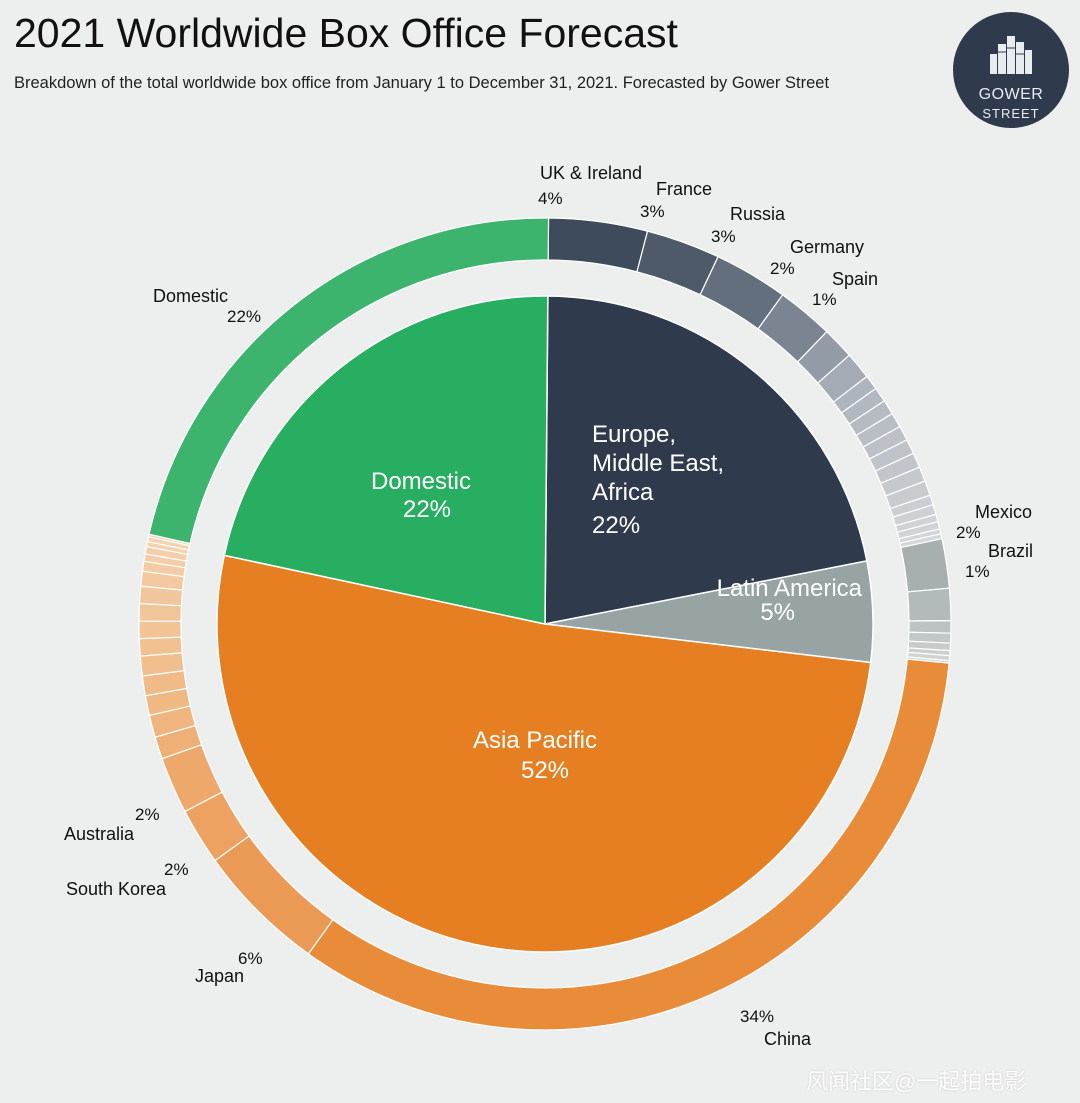 This screenshot has width=1080, height=1103. I want to click on ring-pct-spain: 1%, so click(824, 299).